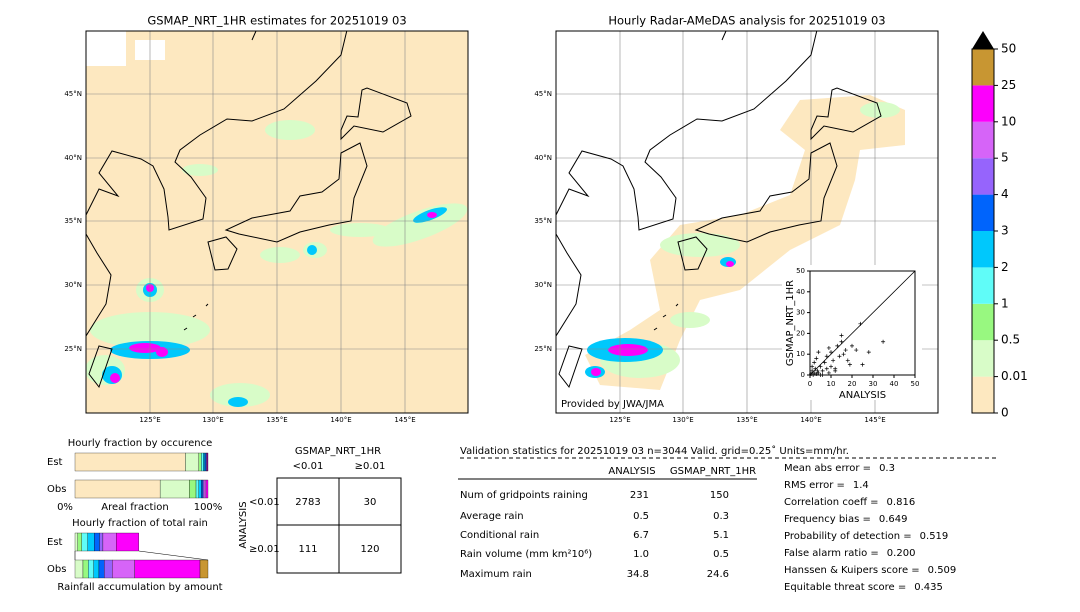 The width and height of the screenshot is (1080, 612). Describe the element at coordinates (887, 468) in the screenshot. I see `score-value: 0.3` at that location.